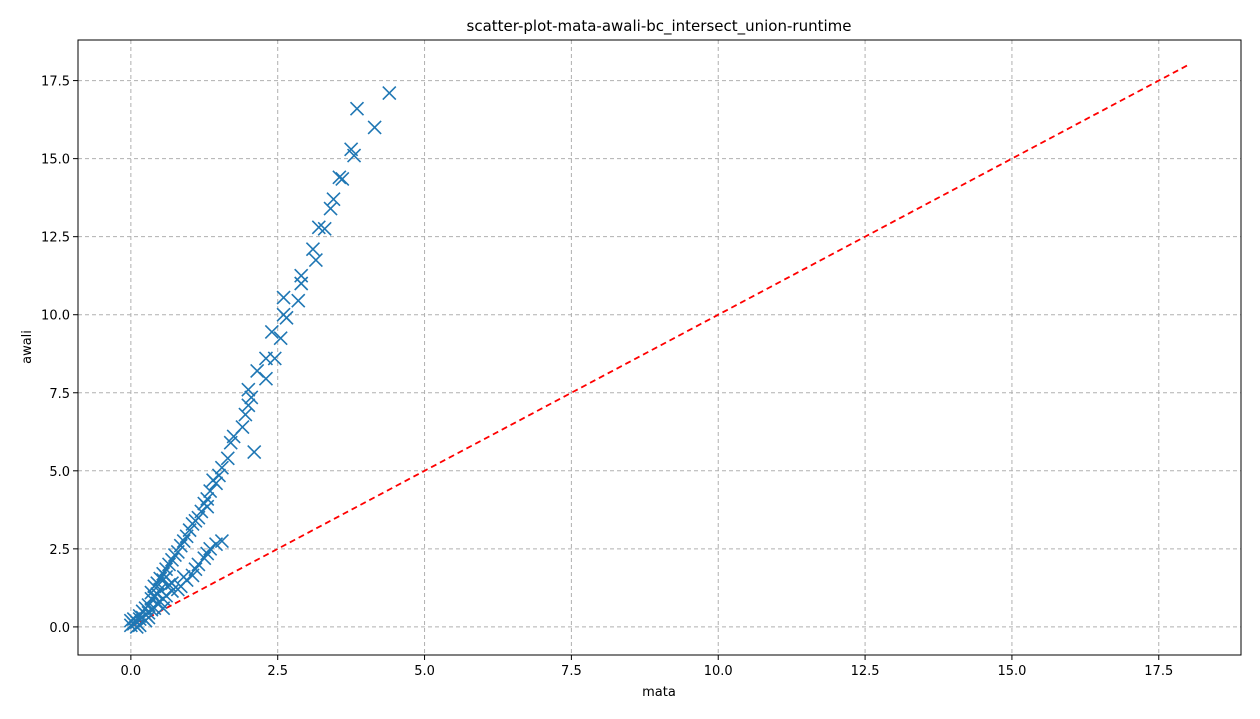 The height and width of the screenshot is (719, 1260). What do you see at coordinates (647, 667) in the screenshot?
I see `x-axis: 0.0 2.5 5.0 7.5 10.0 12.5 15.0 17.5` at bounding box center [647, 667].